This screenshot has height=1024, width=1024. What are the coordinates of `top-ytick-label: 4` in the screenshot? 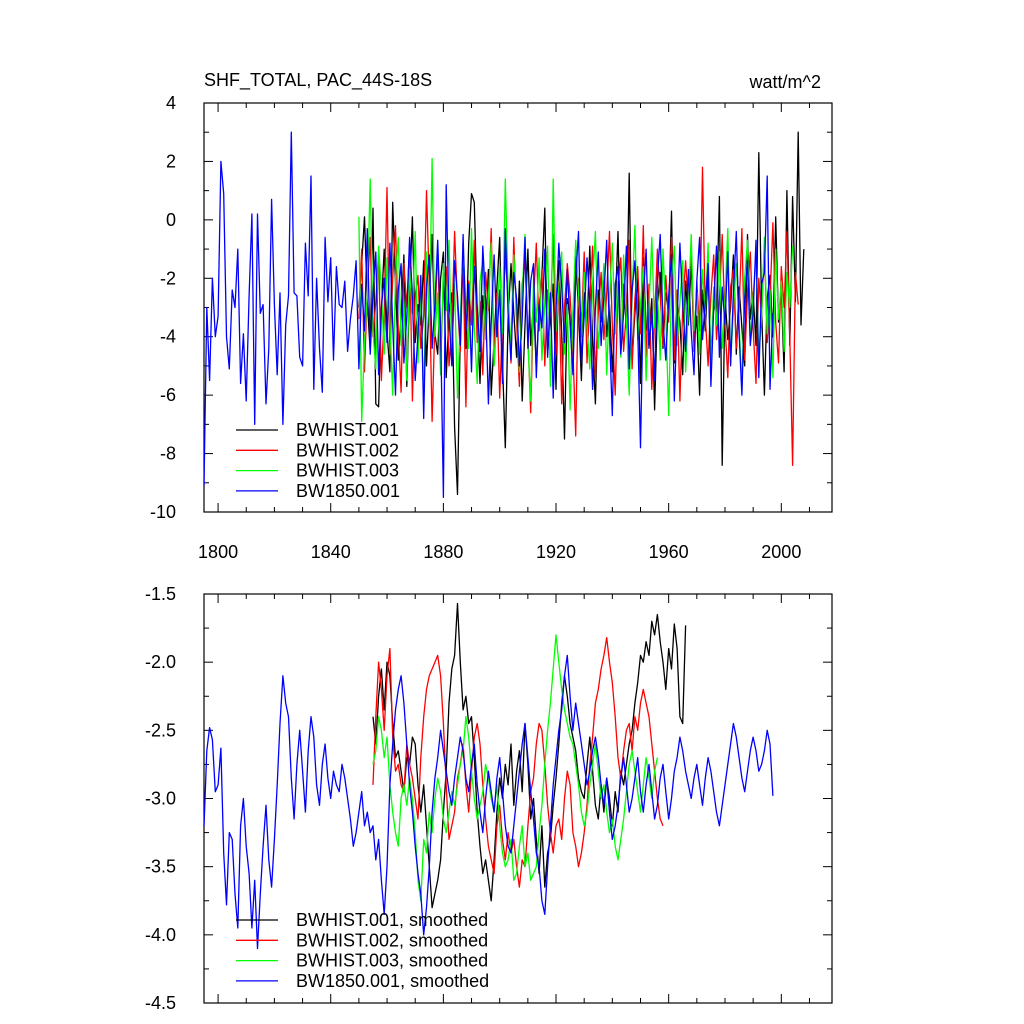 It's located at (171, 103).